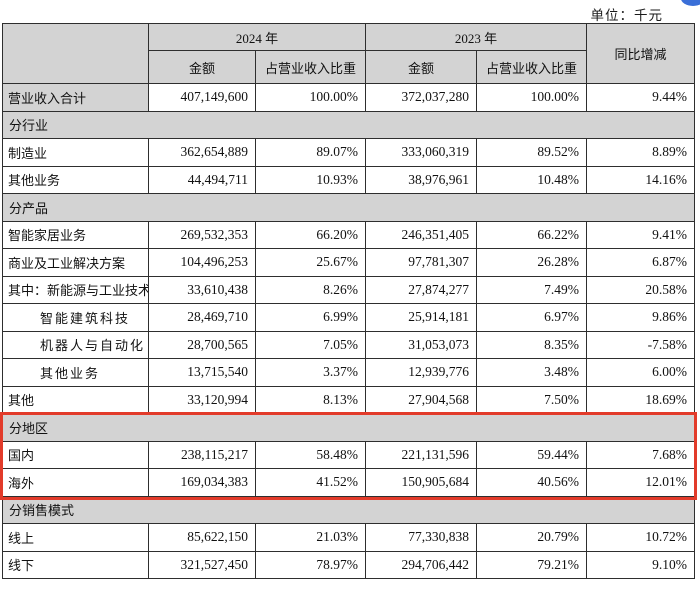  What do you see at coordinates (75, 53) in the screenshot?
I see `header-empty-cell` at bounding box center [75, 53].